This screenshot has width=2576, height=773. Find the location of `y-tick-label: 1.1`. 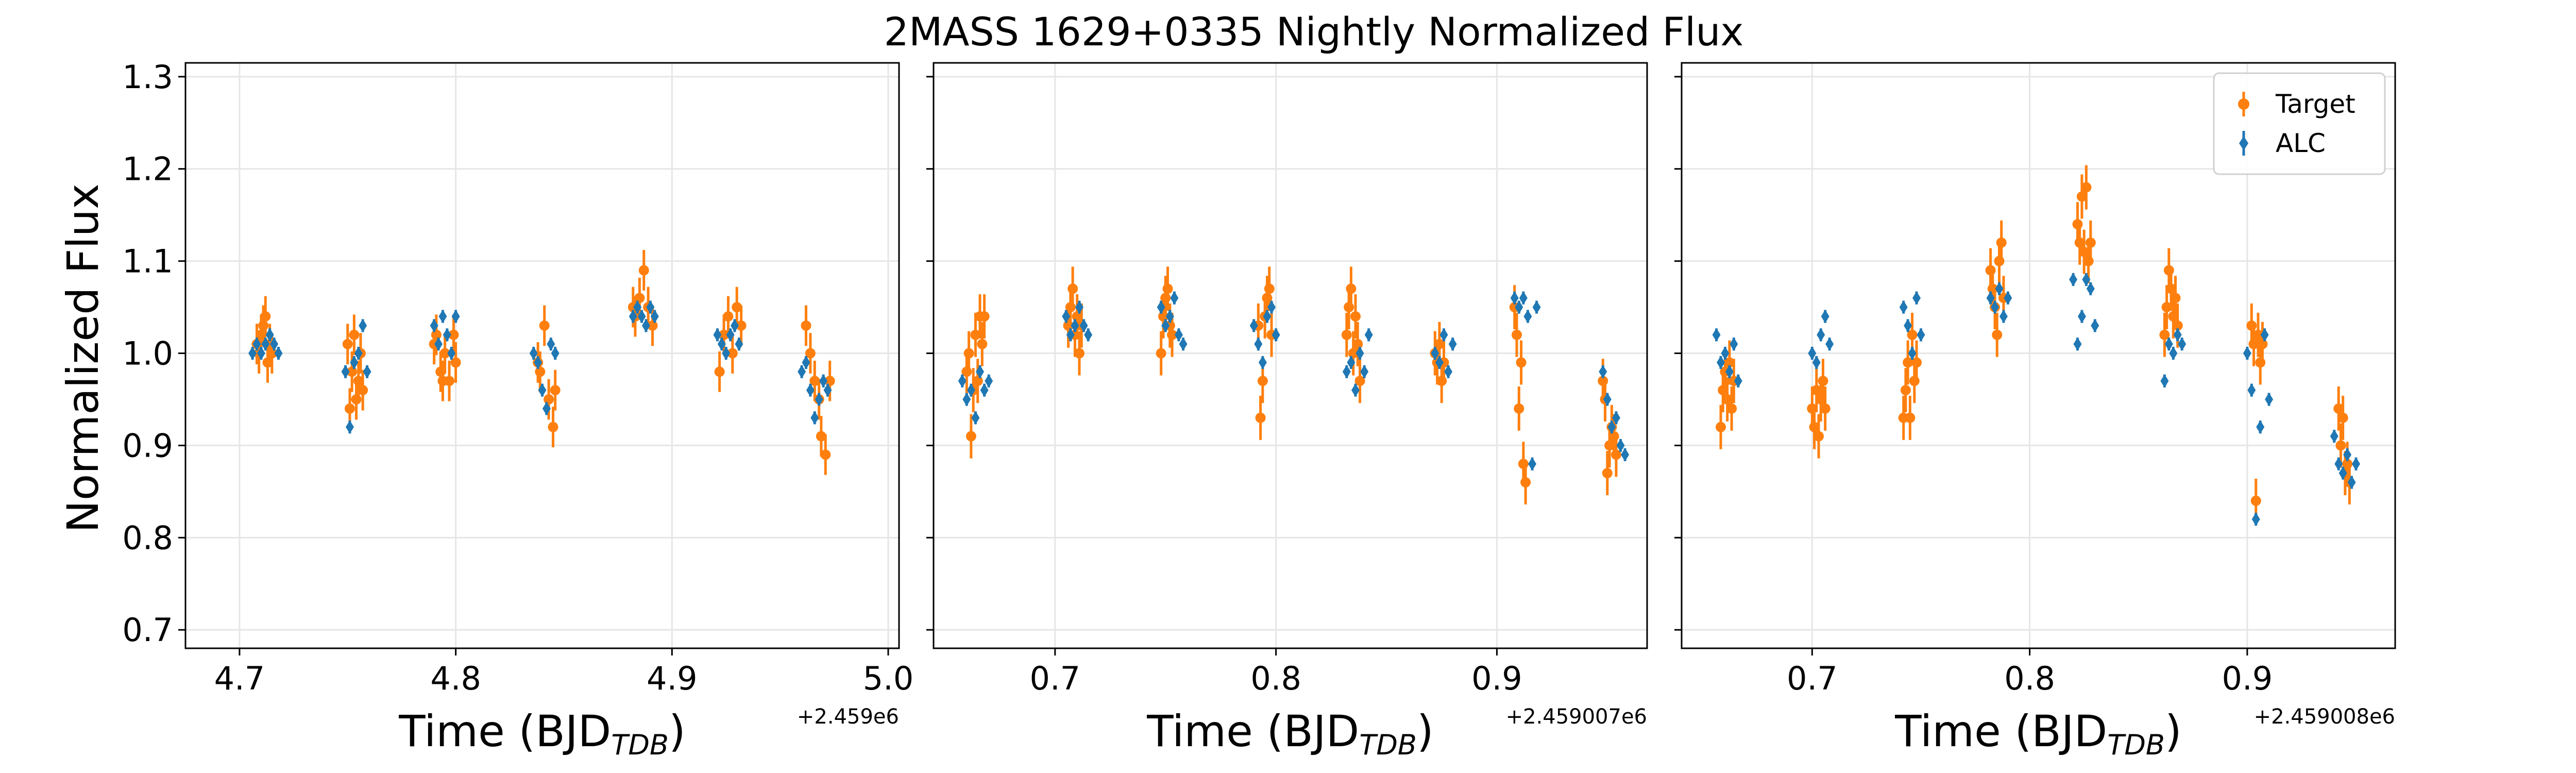

y-tick-label: 1.1 is located at coordinates (148, 261).